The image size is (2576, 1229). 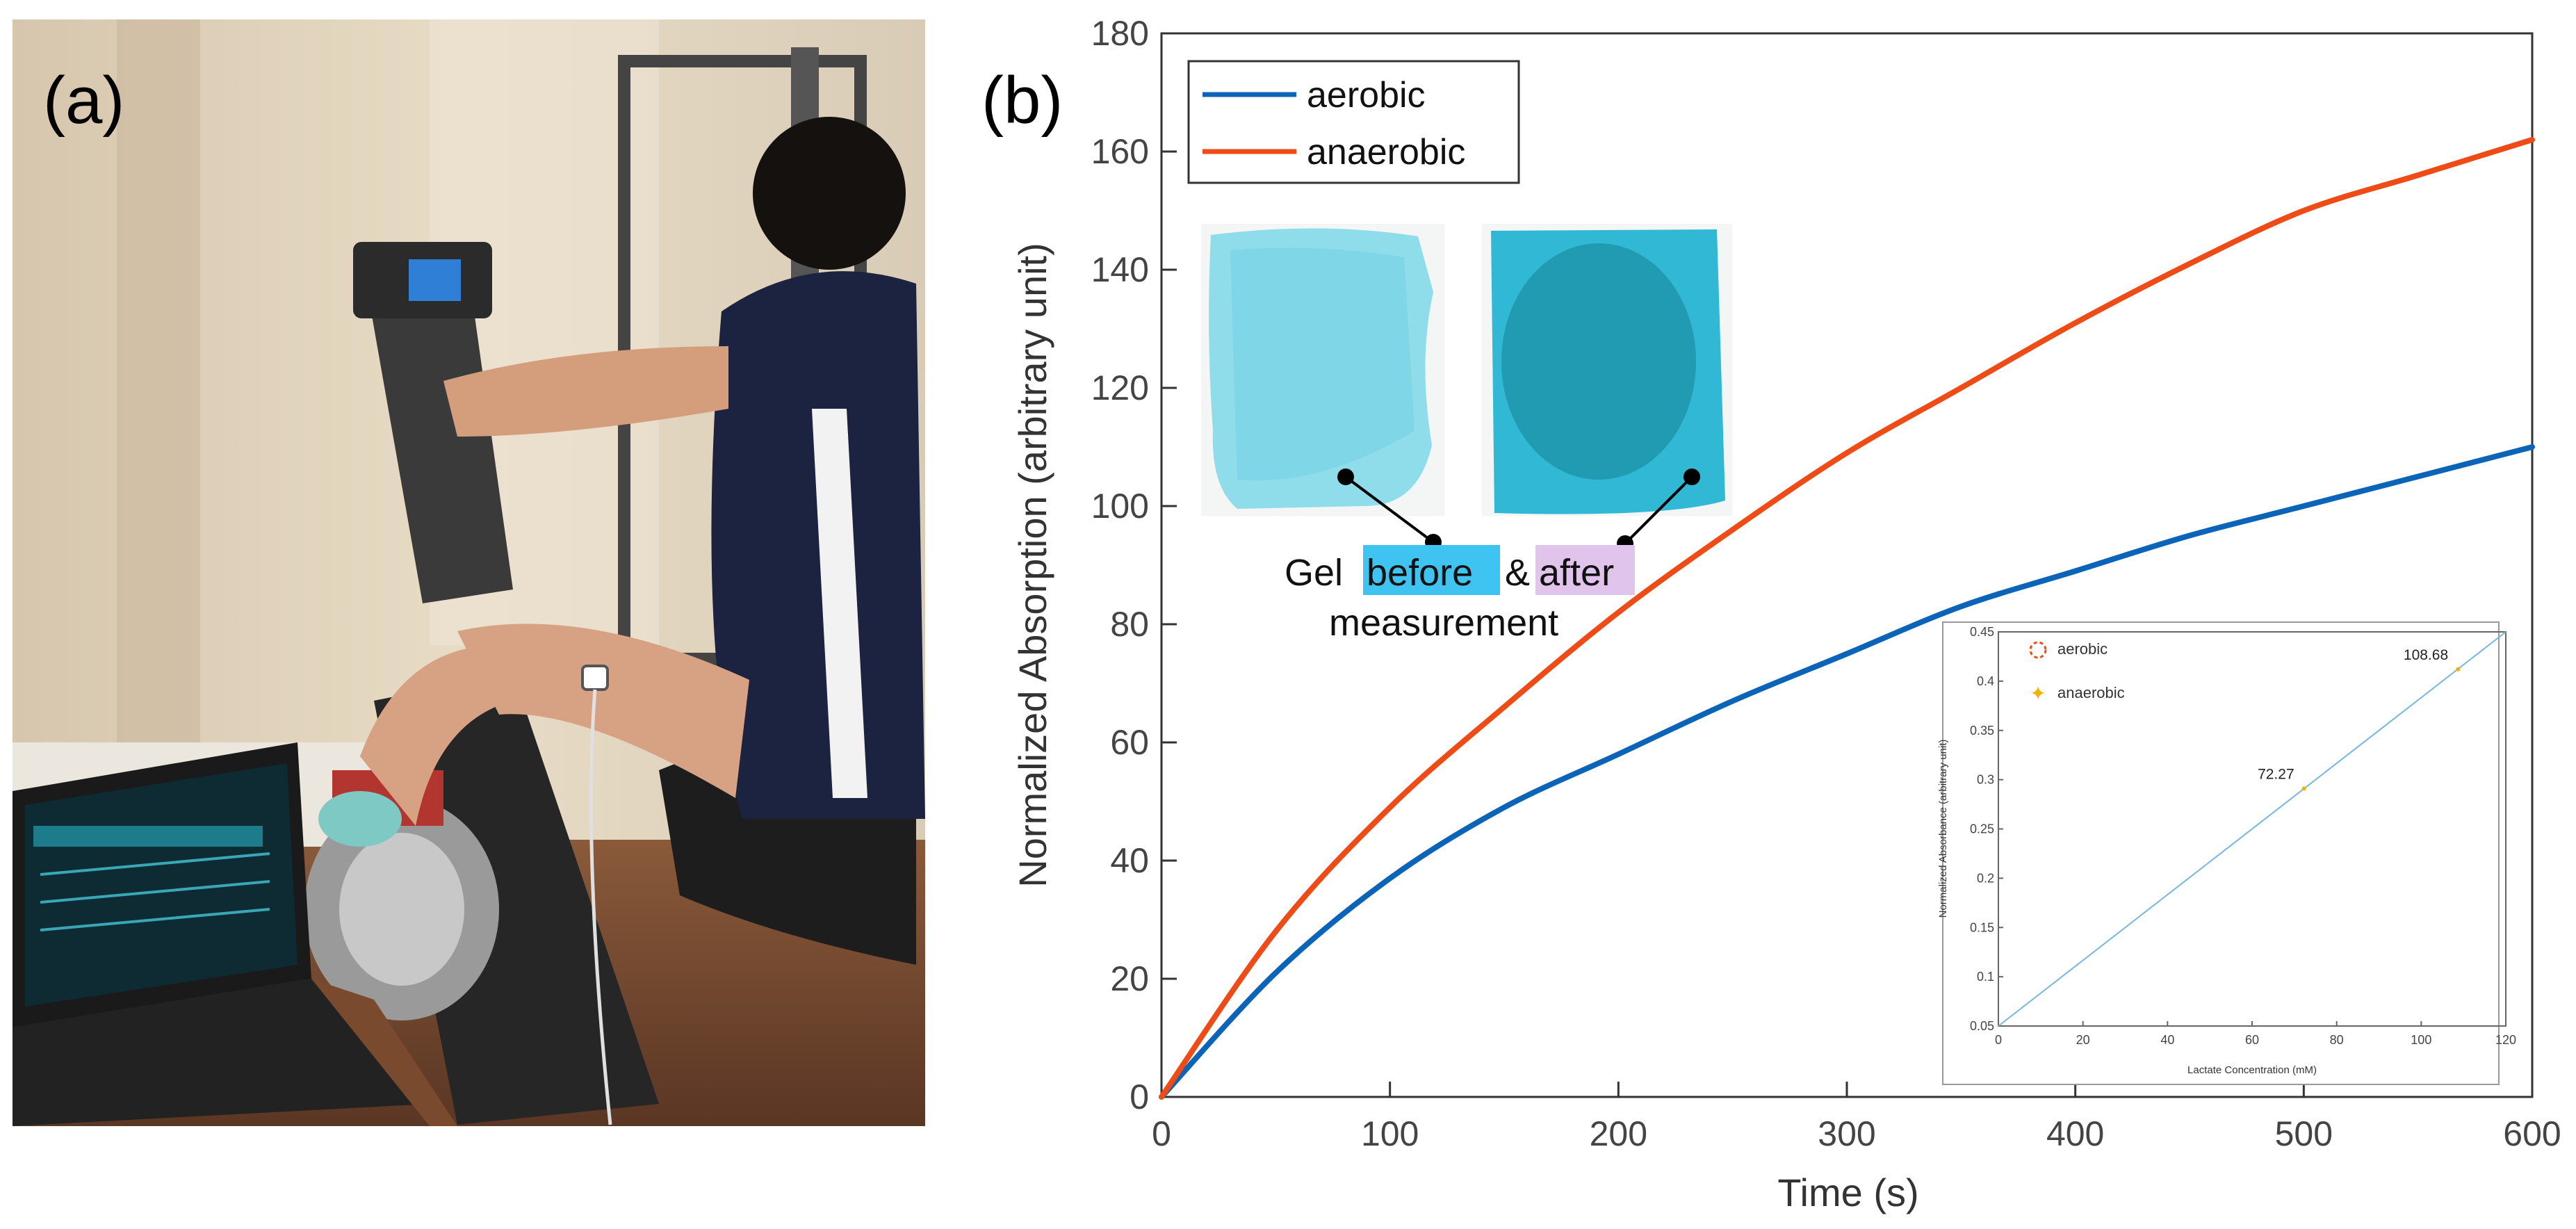 I want to click on inset-legend-marker-anaerobic: ✦, so click(x=2038, y=693).